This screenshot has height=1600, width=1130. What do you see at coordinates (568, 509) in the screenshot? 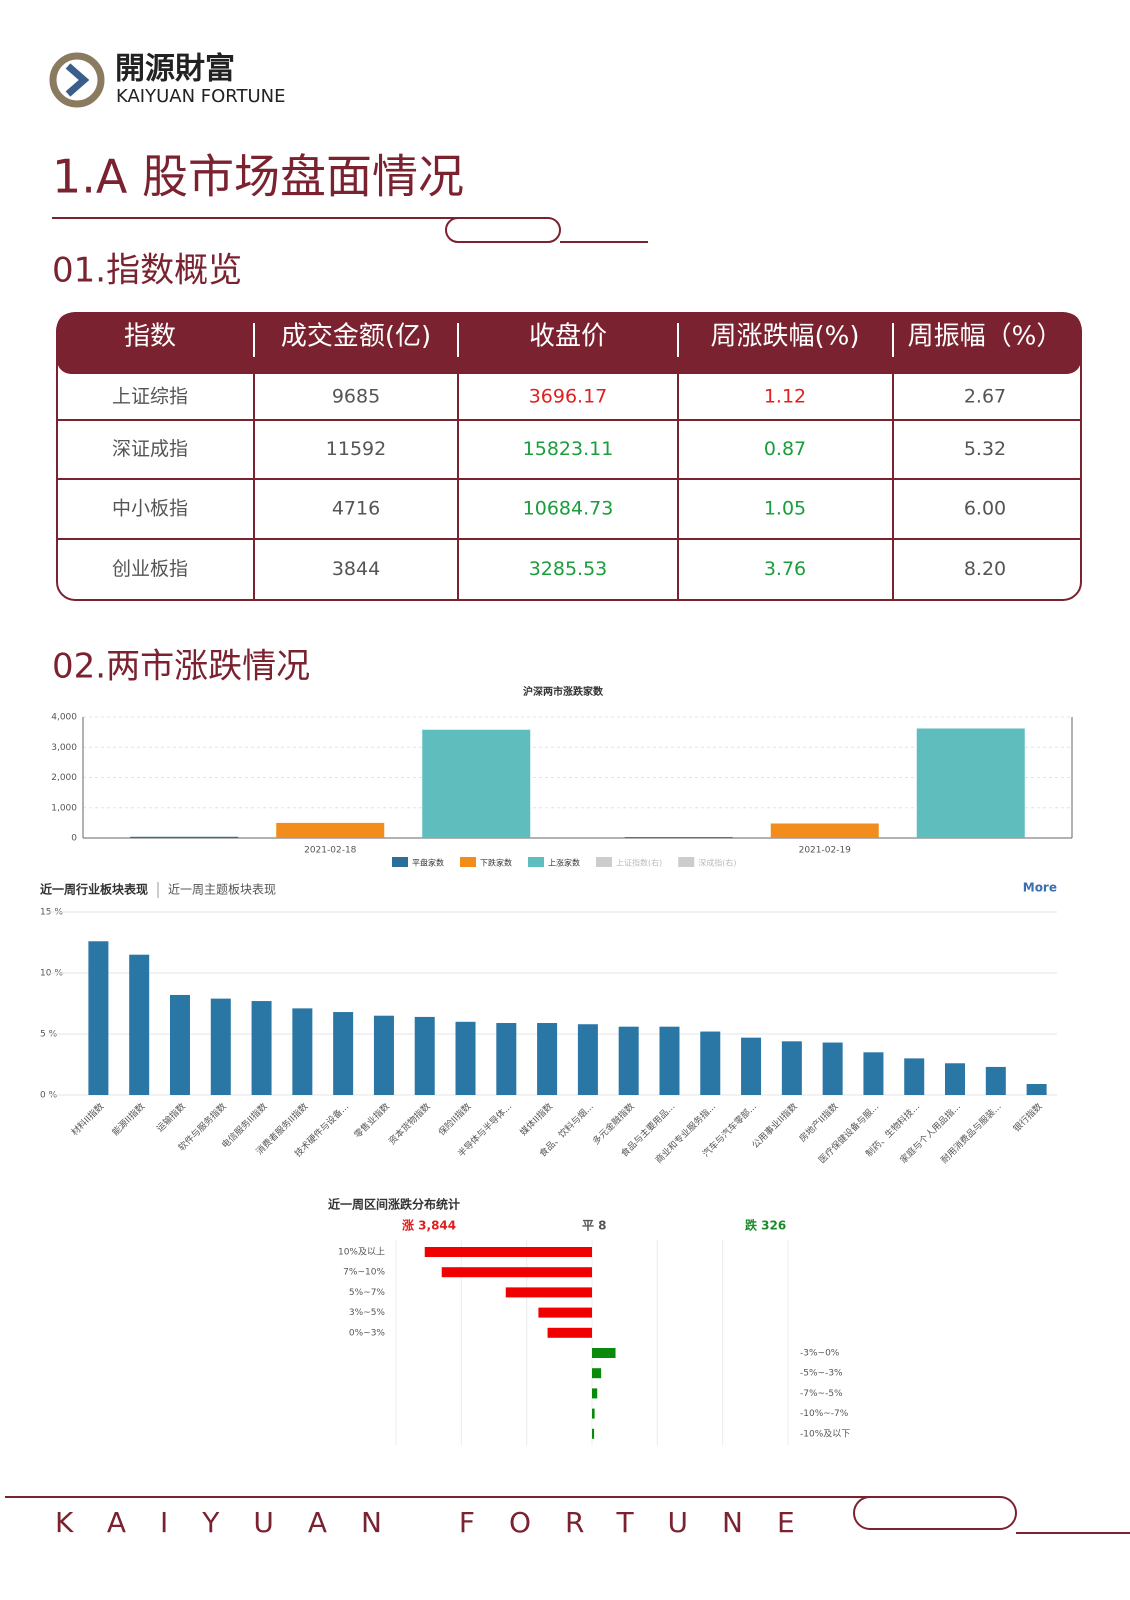
I see `table-cell: 10684.73` at bounding box center [568, 509].